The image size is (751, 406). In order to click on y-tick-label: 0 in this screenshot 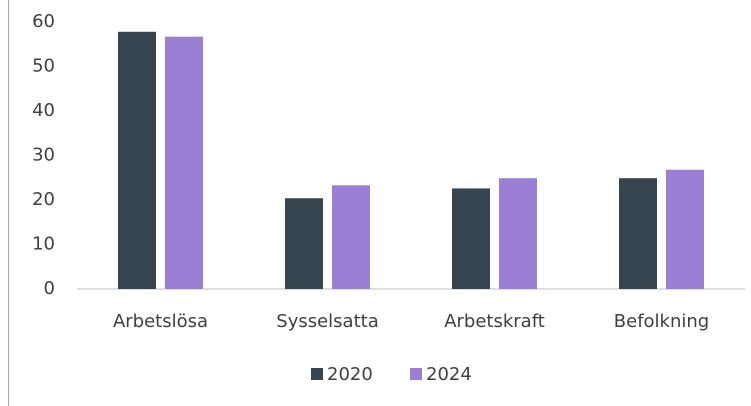, I will do `click(49, 288)`.